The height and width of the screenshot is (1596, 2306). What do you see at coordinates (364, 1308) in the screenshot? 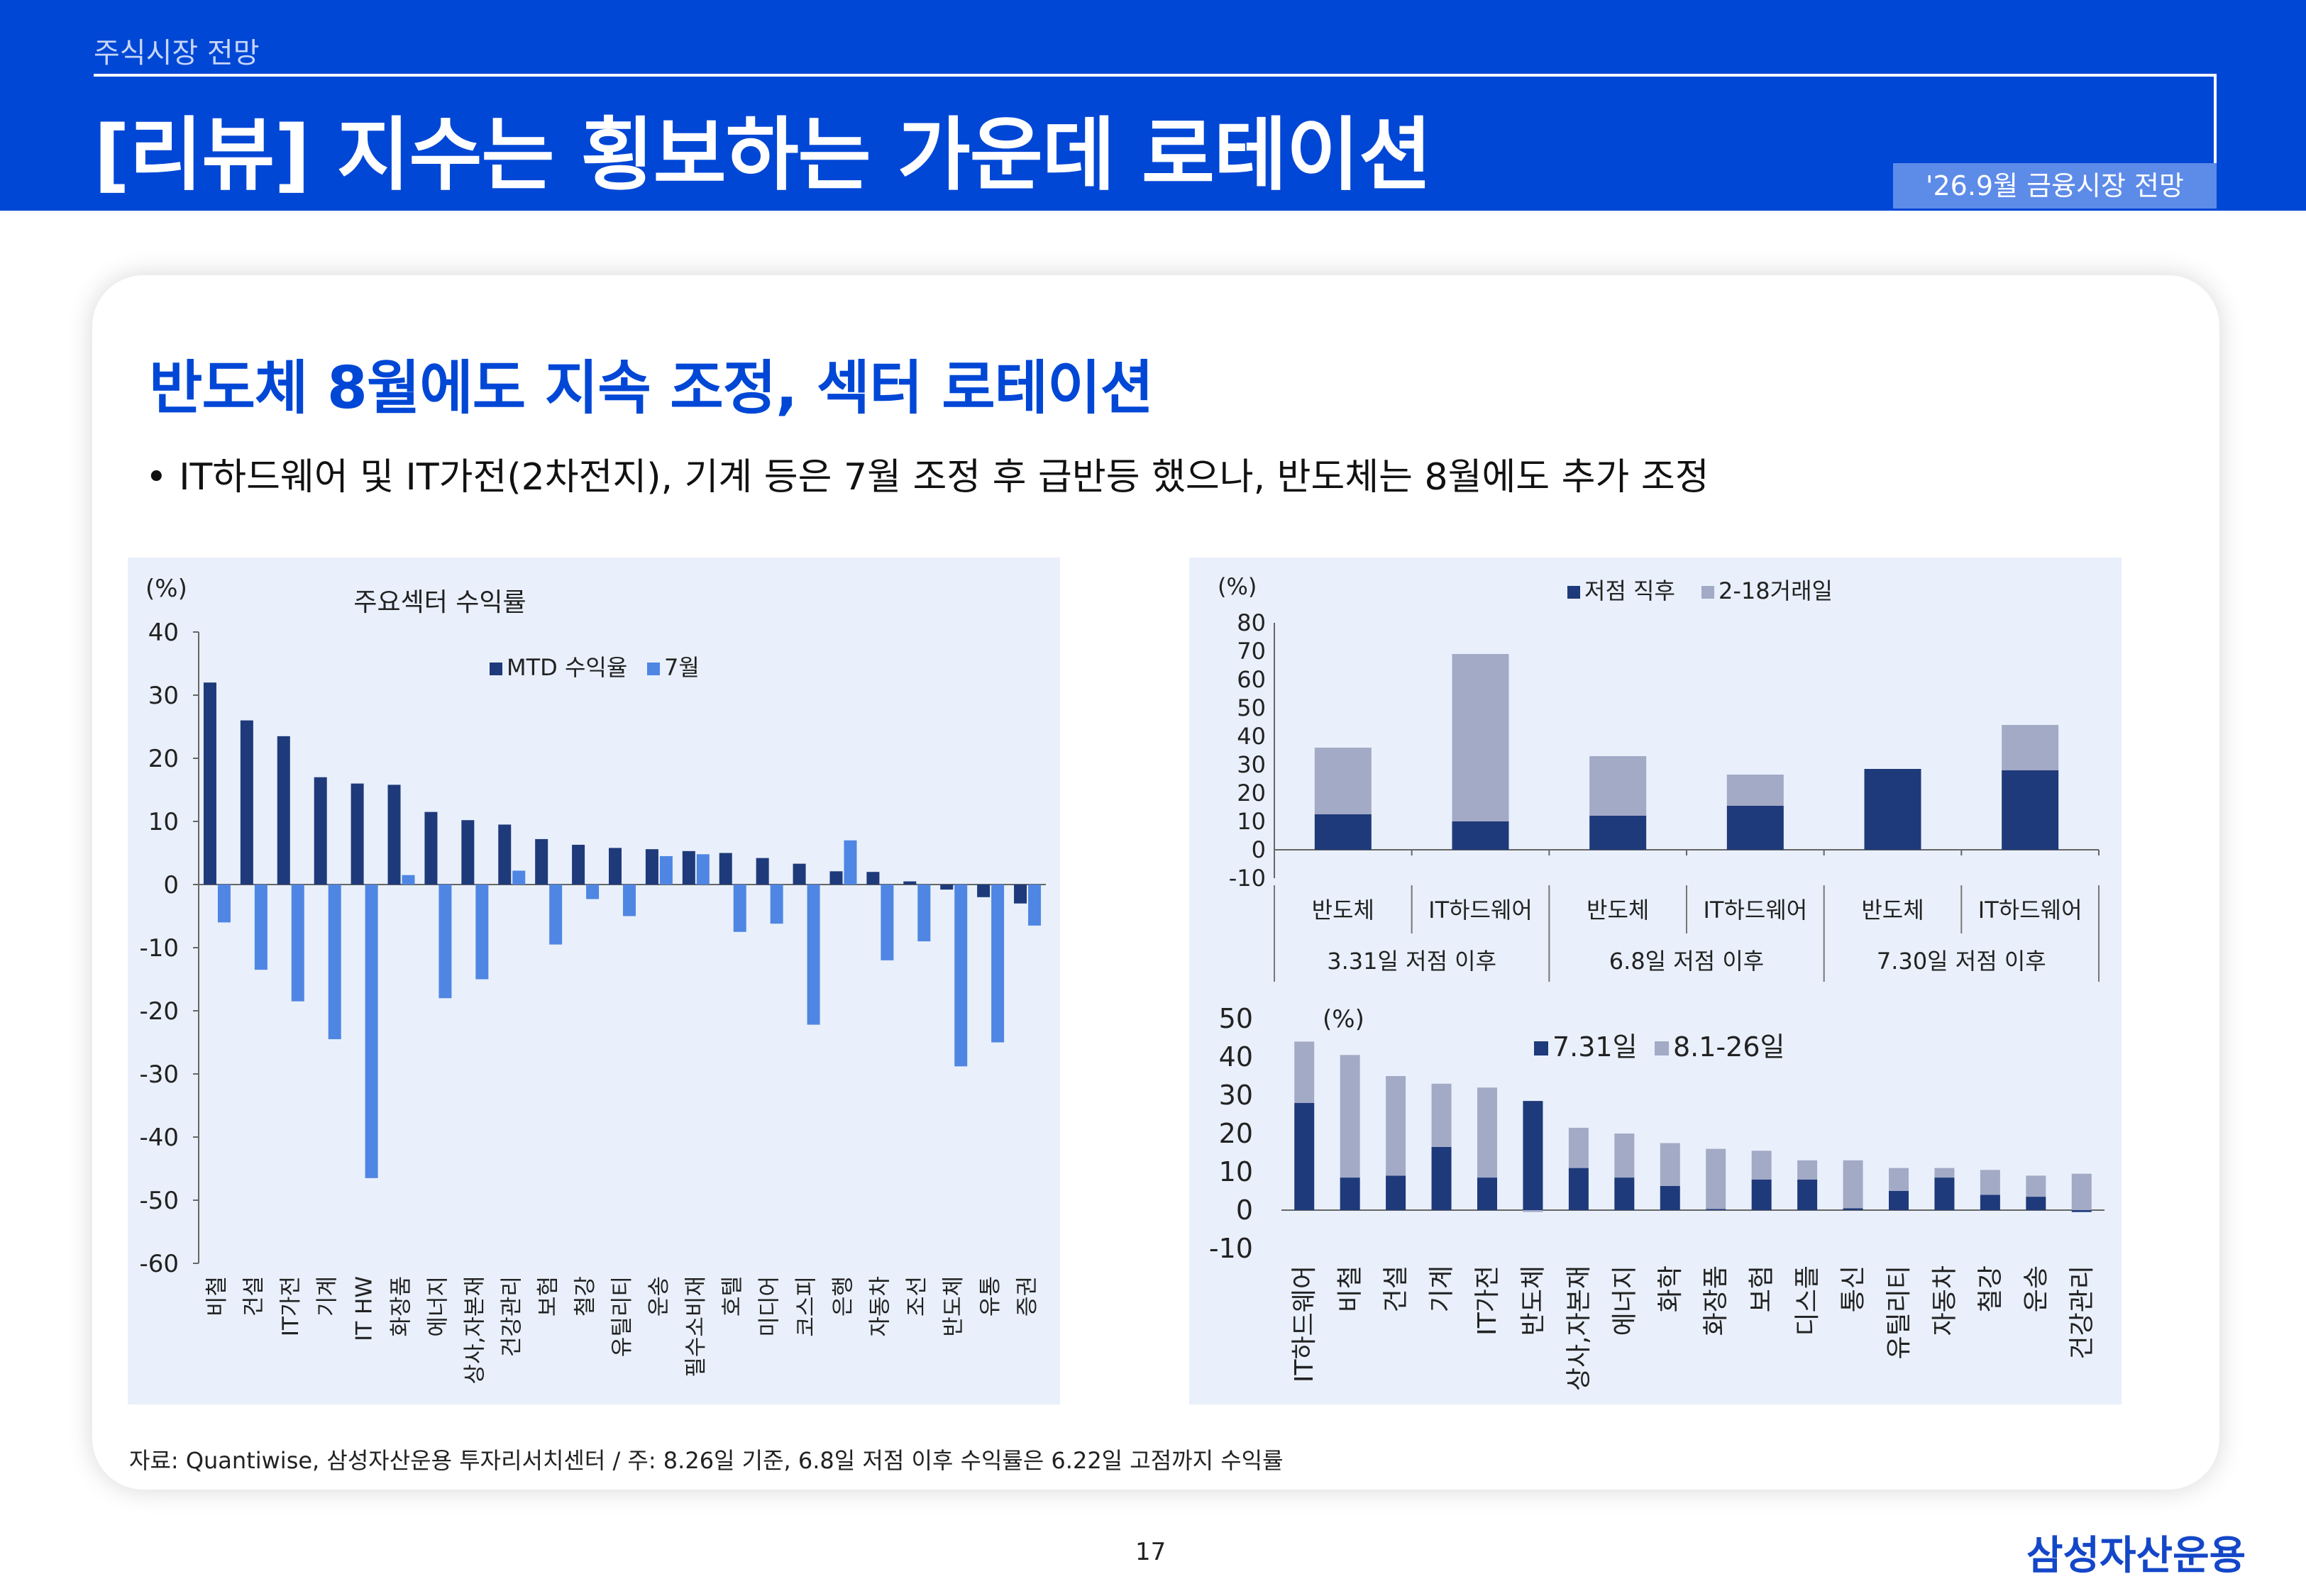
I see `category-label: IT HW` at bounding box center [364, 1308].